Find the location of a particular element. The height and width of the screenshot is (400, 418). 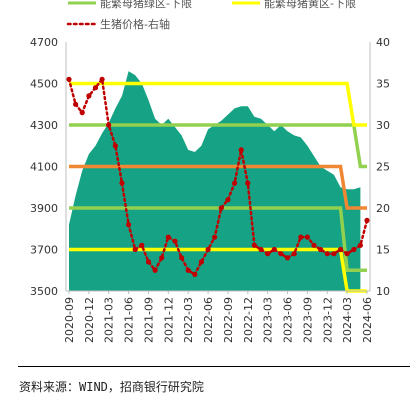

x-tick-label: 2023-03 is located at coordinates (268, 320).